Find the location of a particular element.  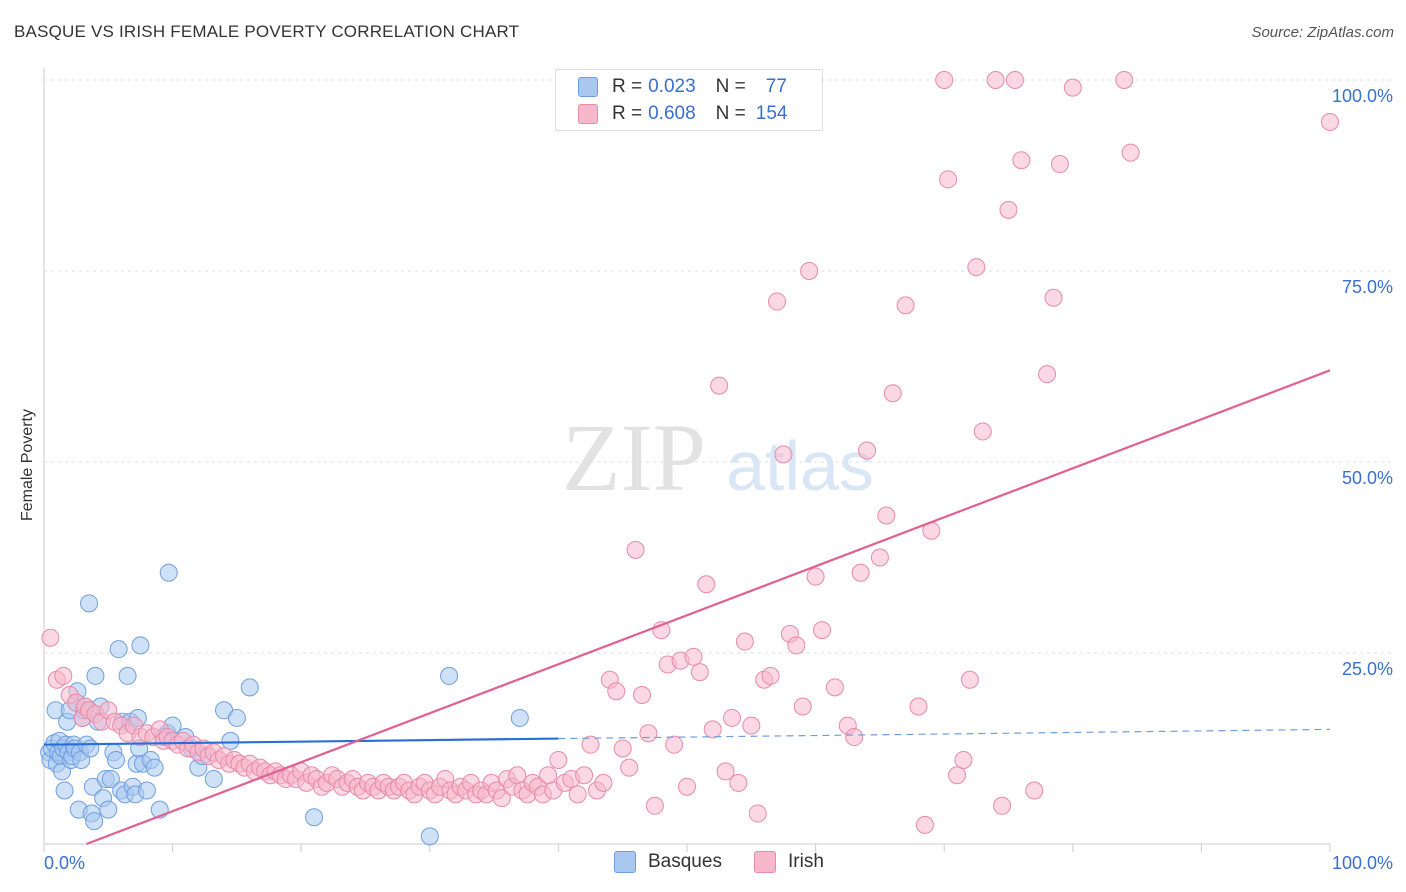

trend-line-basques-extension is located at coordinates (944, 734).